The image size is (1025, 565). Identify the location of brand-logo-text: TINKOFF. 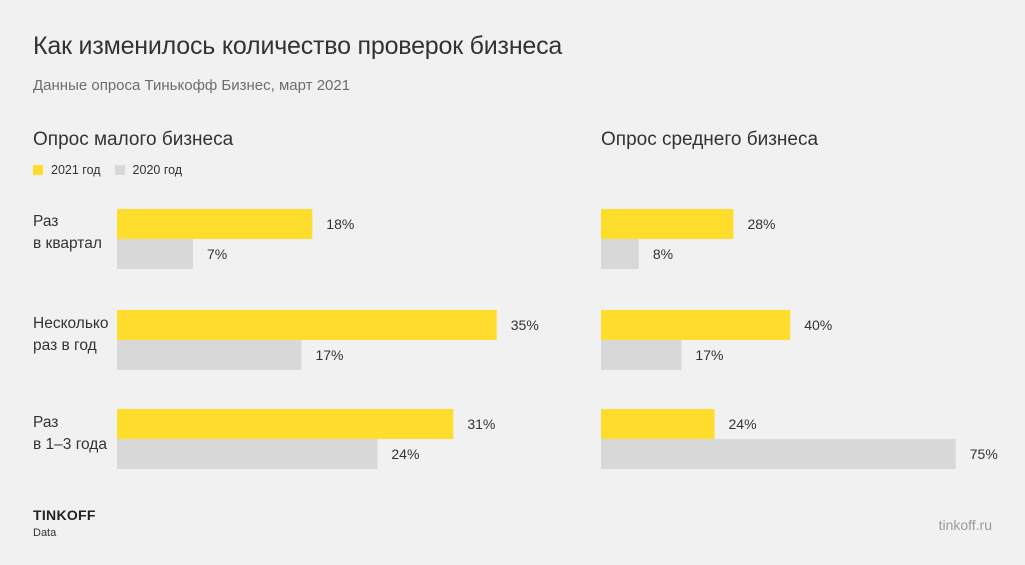
(64, 515).